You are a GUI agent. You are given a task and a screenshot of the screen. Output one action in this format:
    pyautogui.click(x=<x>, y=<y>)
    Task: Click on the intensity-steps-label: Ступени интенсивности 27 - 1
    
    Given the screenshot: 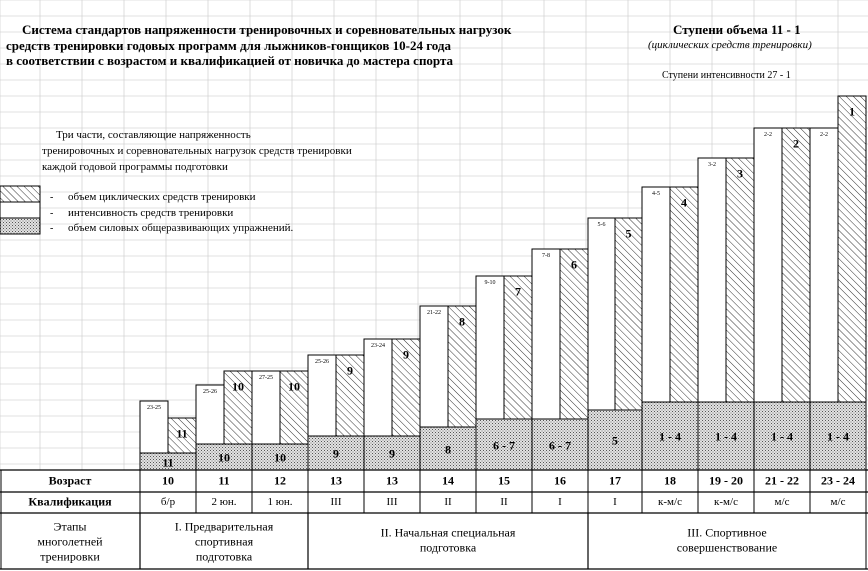 What is the action you would take?
    pyautogui.click(x=726, y=75)
    